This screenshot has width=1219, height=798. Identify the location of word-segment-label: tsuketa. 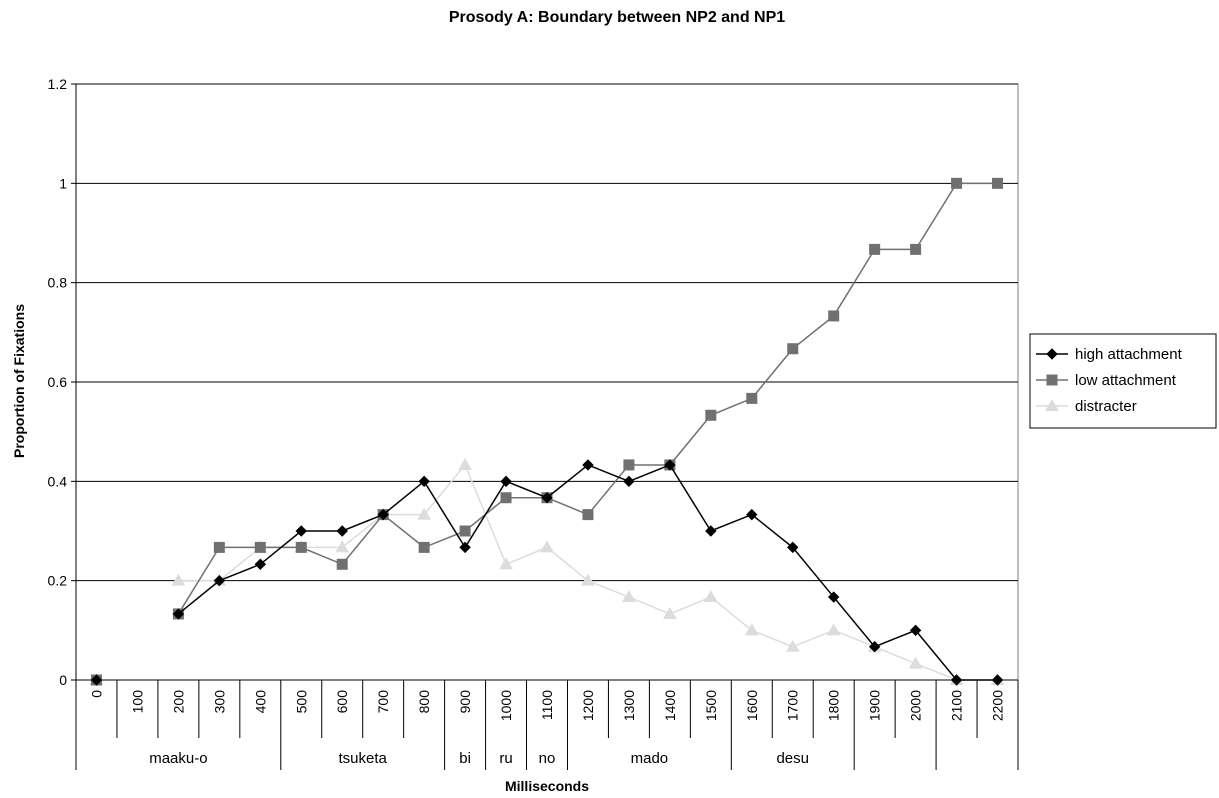
(363, 758).